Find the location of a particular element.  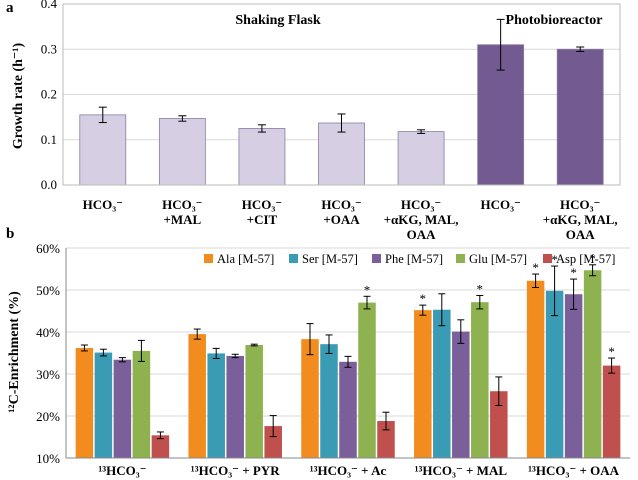

panel-b-x-label: ¹³HCO₃⁻ + OAA is located at coordinates (574, 470).